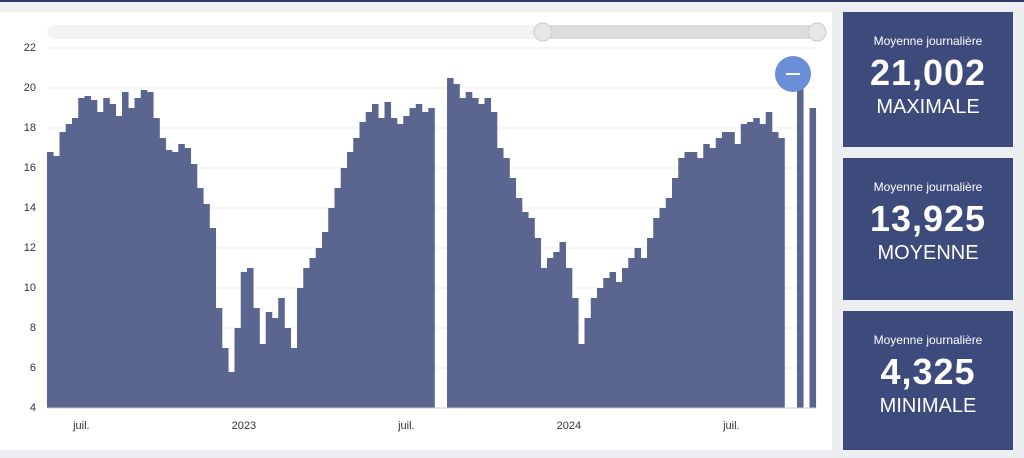 The image size is (1024, 458). I want to click on stat-card: Moyenne journalière 13,925 MOYENNE, so click(928, 229).